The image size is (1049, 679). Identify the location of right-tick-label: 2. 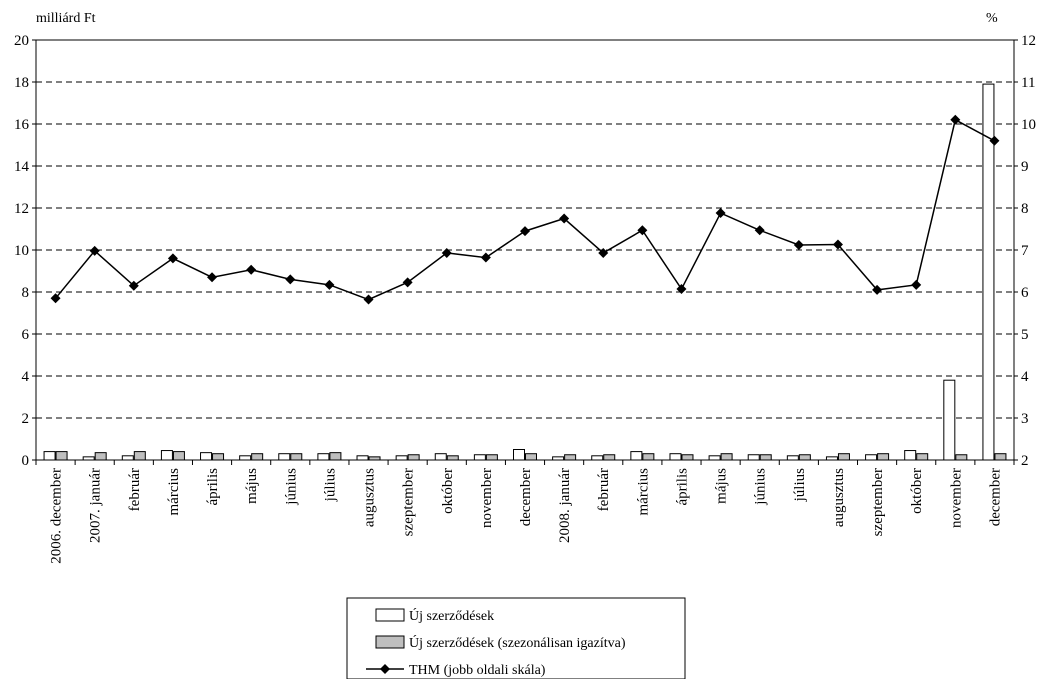
(1025, 461).